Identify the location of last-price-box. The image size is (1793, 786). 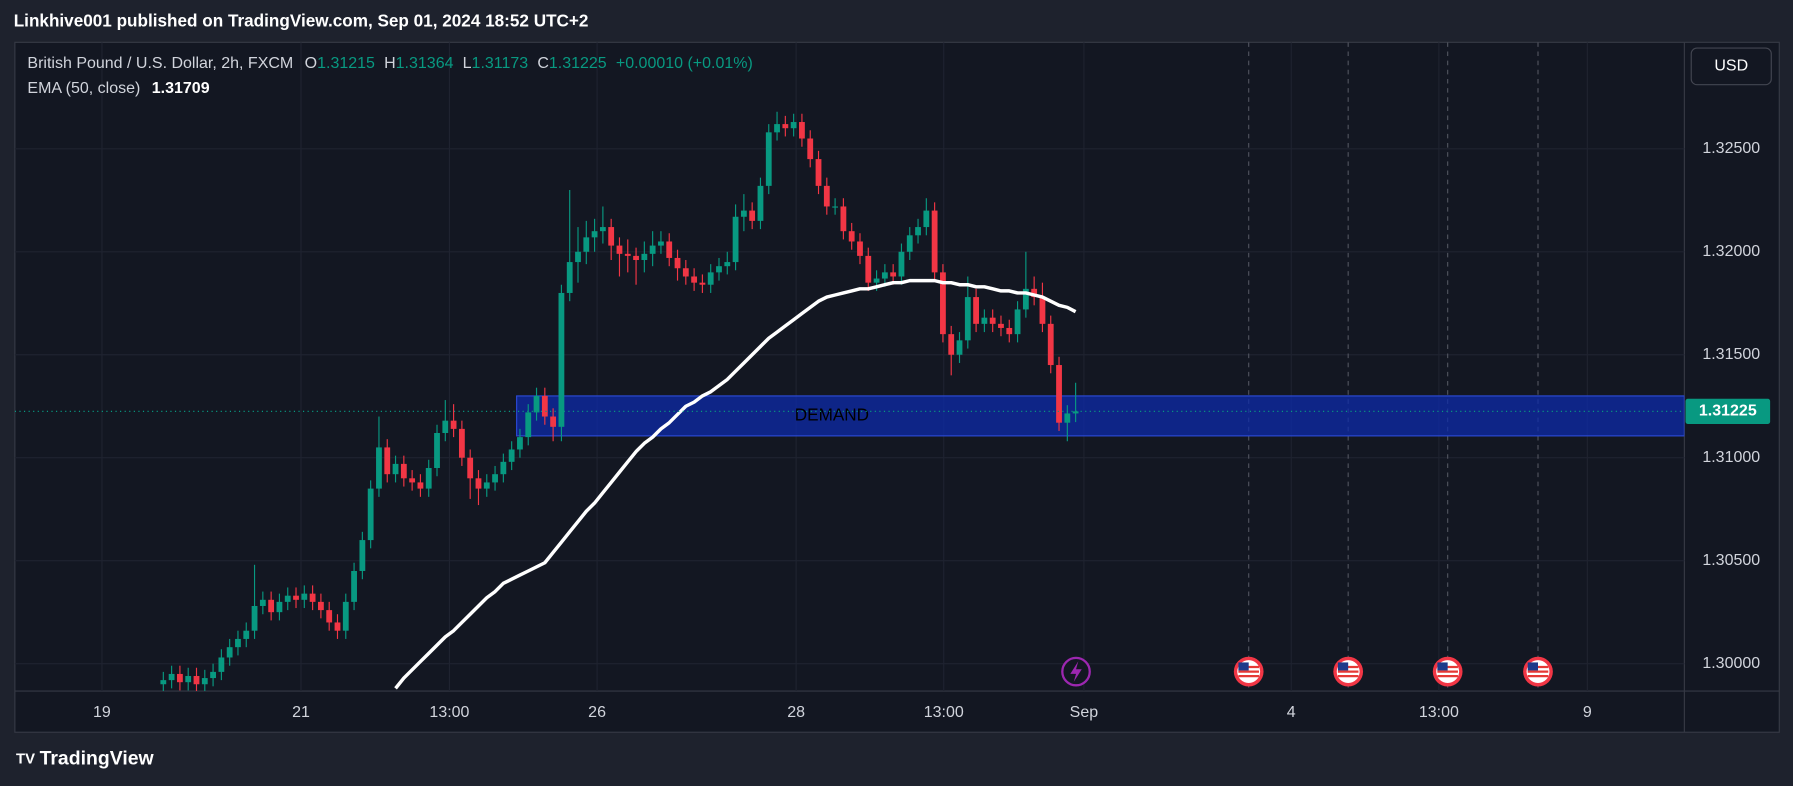
(1728, 411).